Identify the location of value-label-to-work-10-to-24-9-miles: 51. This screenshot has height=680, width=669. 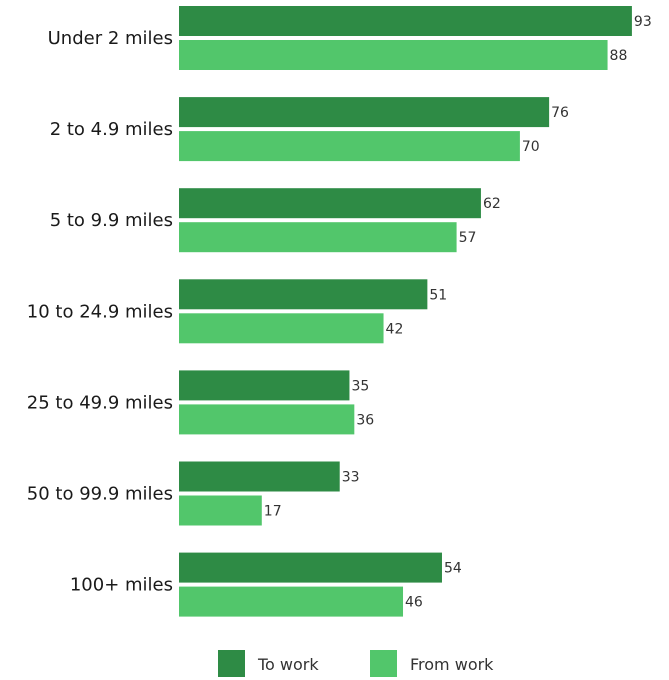
(438, 295).